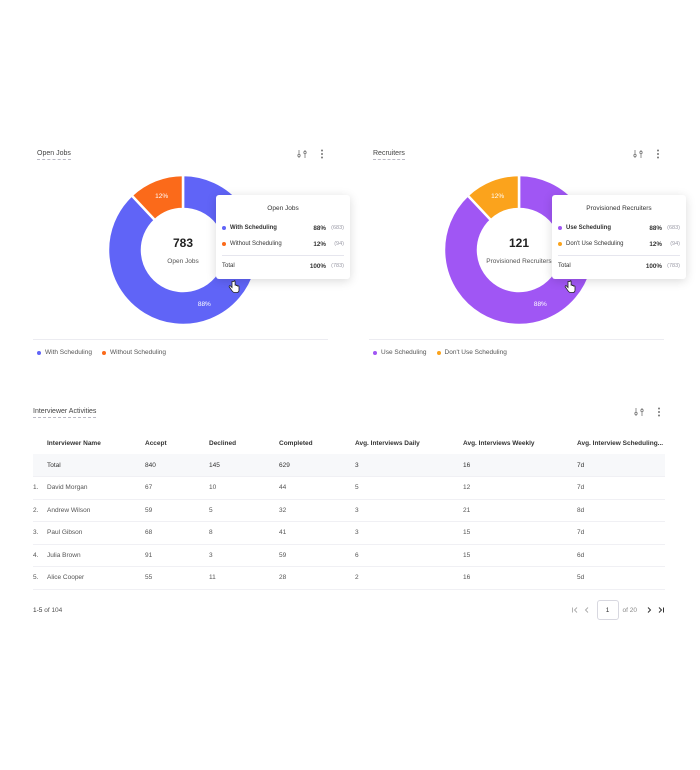 The image size is (700, 770). Describe the element at coordinates (520, 510) in the screenshot. I see `table-cell: 21` at that location.